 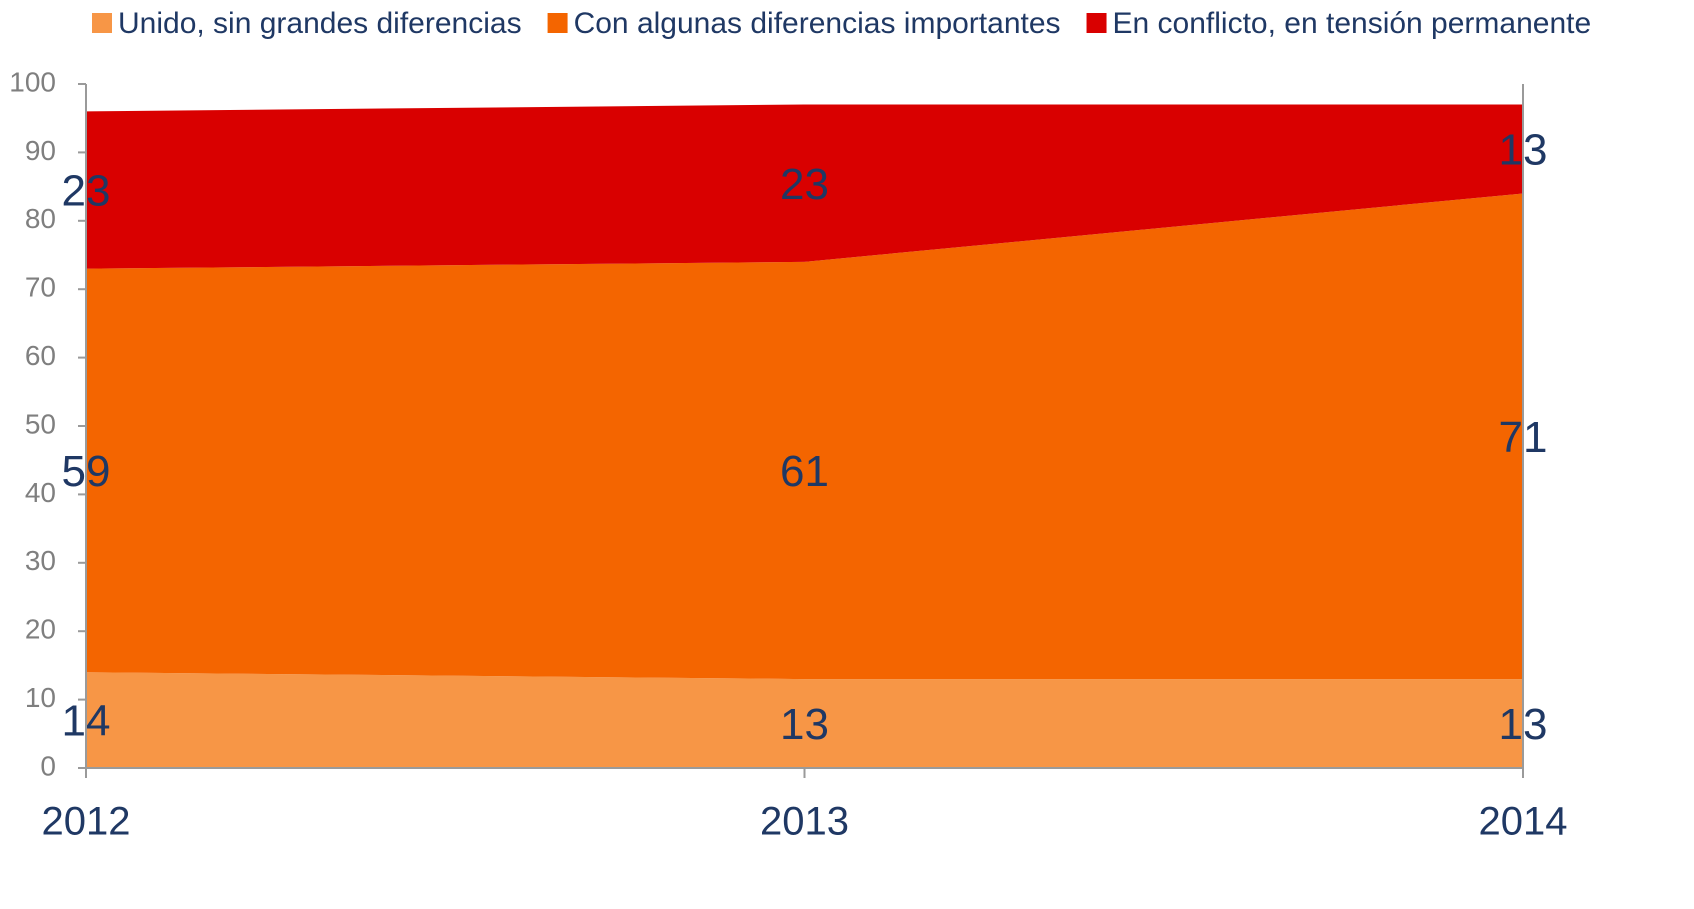 What do you see at coordinates (40, 218) in the screenshot?
I see `y-tick-label: 80` at bounding box center [40, 218].